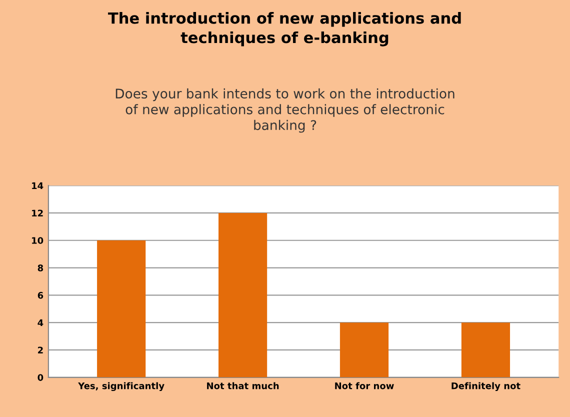 This screenshot has height=417, width=570. Describe the element at coordinates (41, 268) in the screenshot. I see `y-tick-label: 8` at that location.